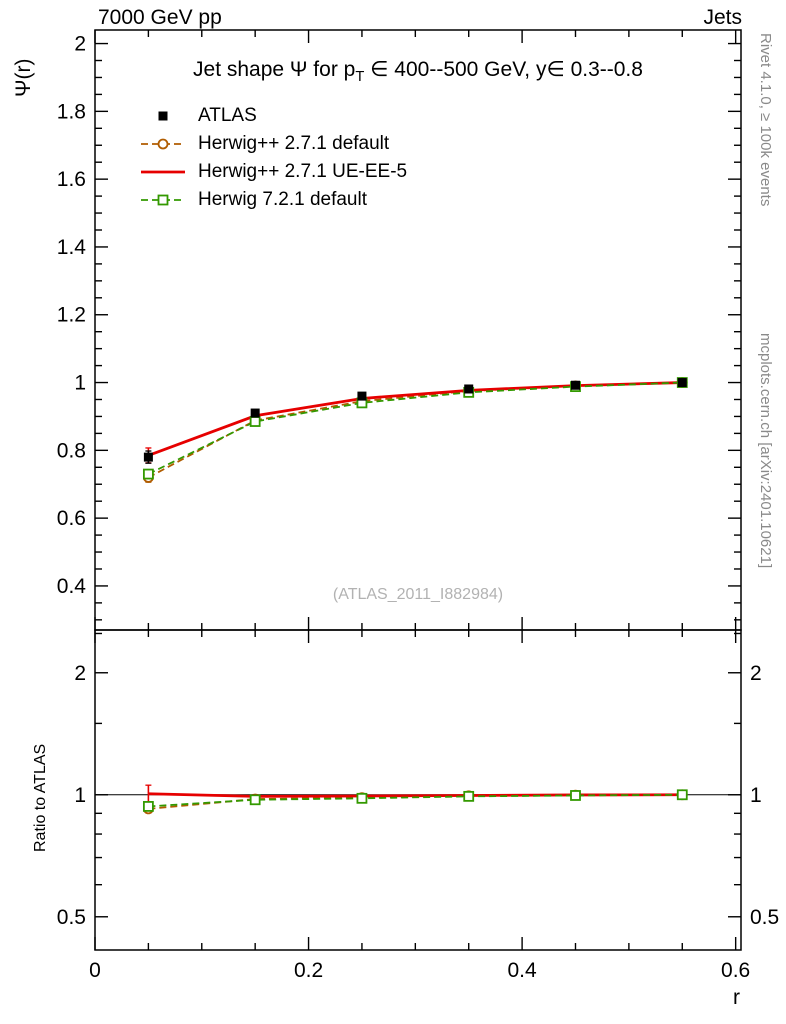 This screenshot has width=786, height=1024. What do you see at coordinates (503, 69) in the screenshot?
I see `plot-title-rest: ∈ 400--500 GeV, y∈ 0.3--0.8` at bounding box center [503, 69].